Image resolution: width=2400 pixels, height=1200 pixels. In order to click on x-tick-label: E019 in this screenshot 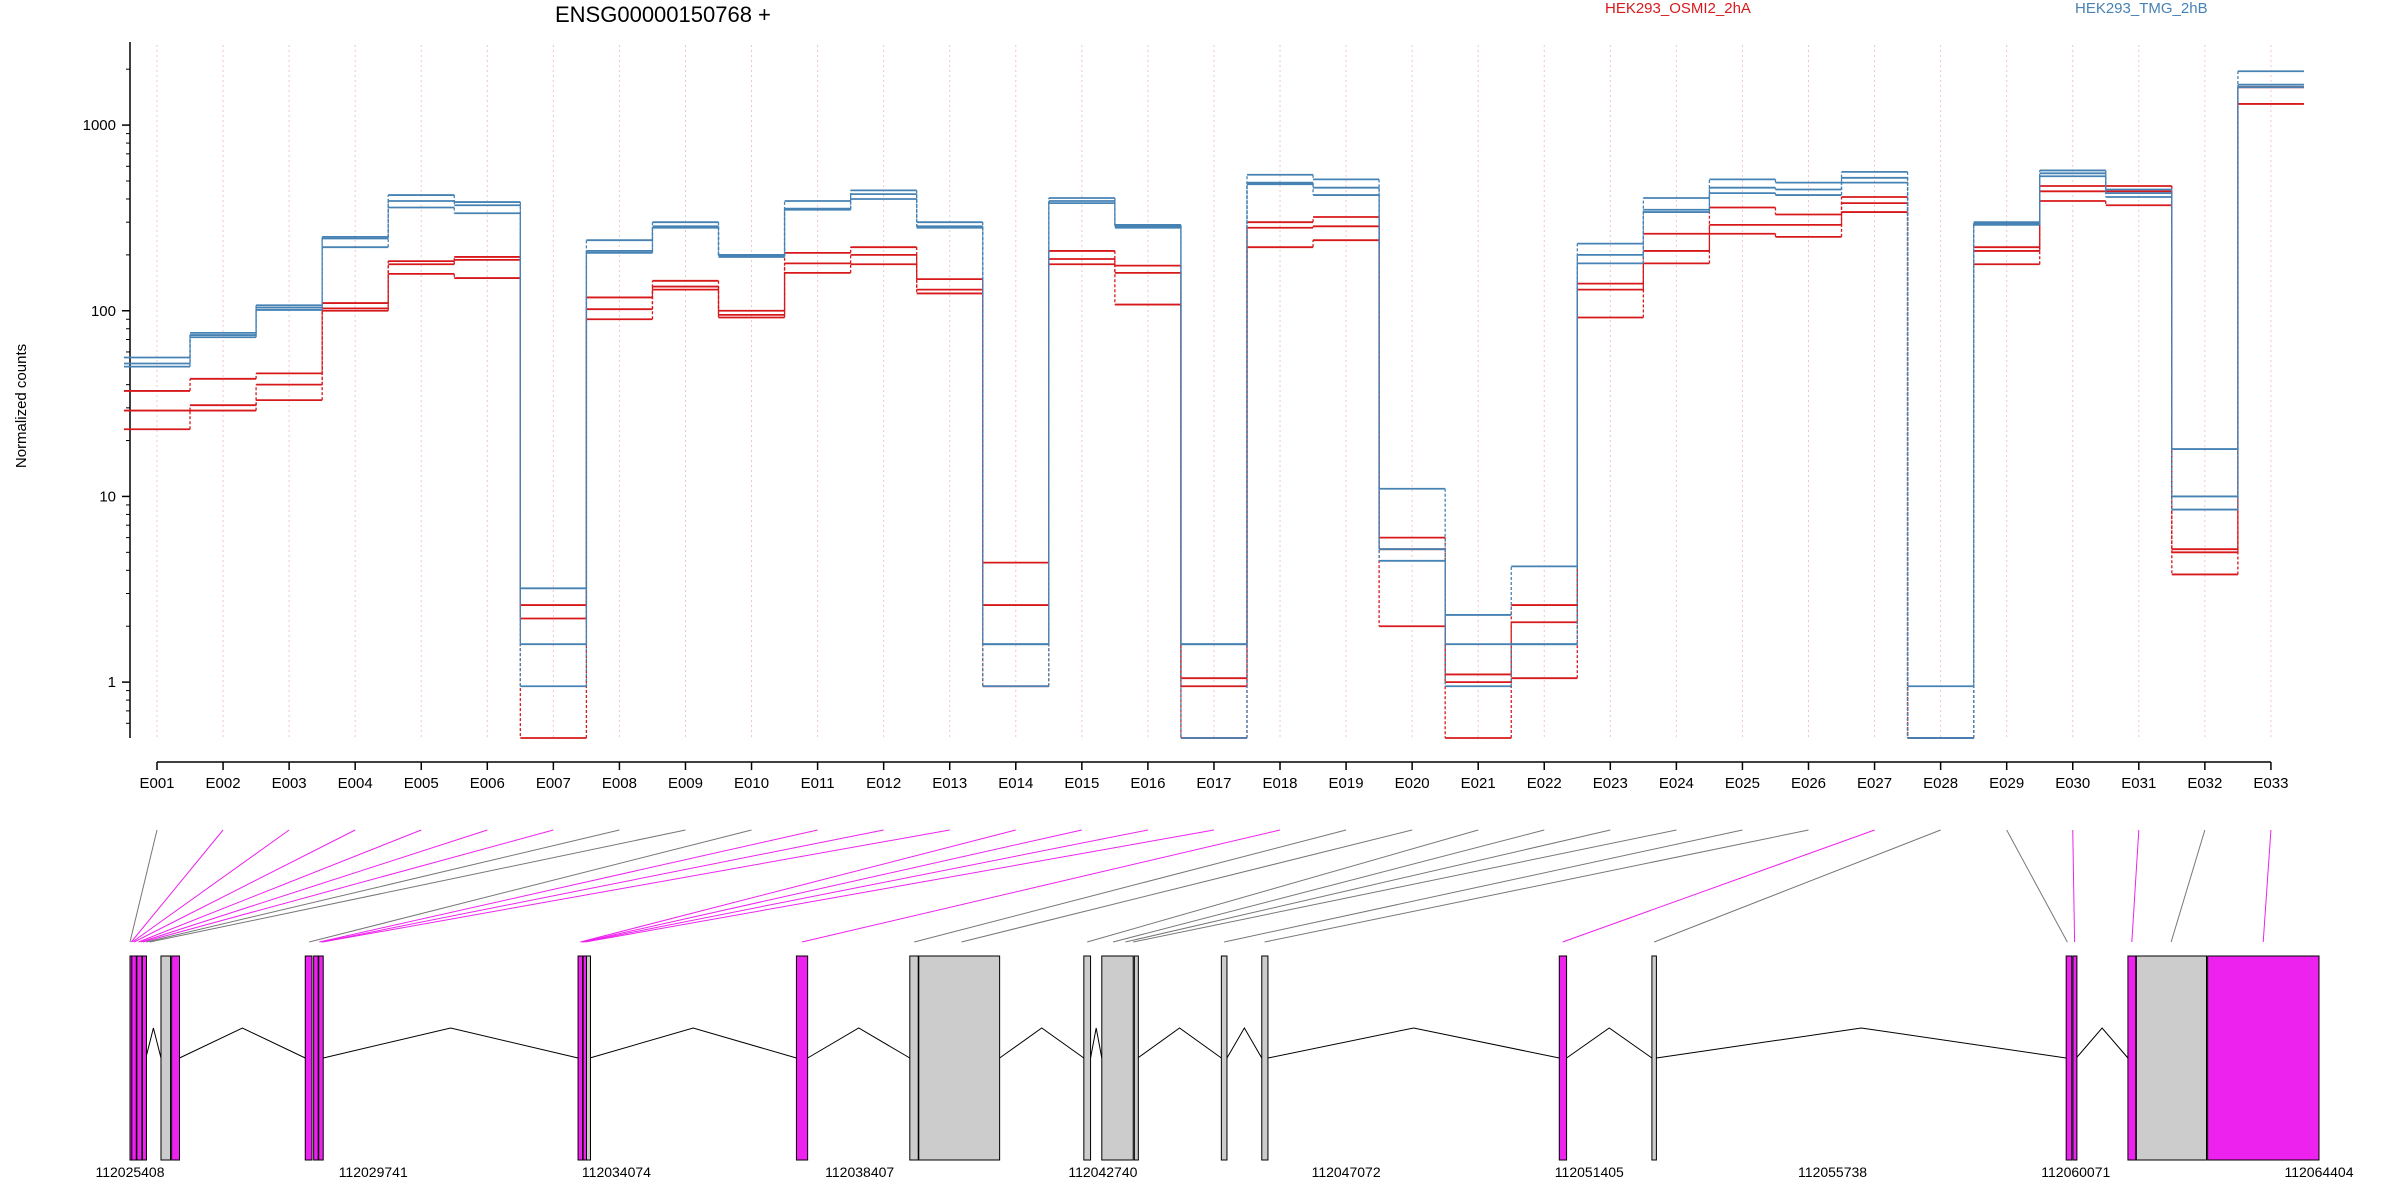, I will do `click(1346, 783)`.